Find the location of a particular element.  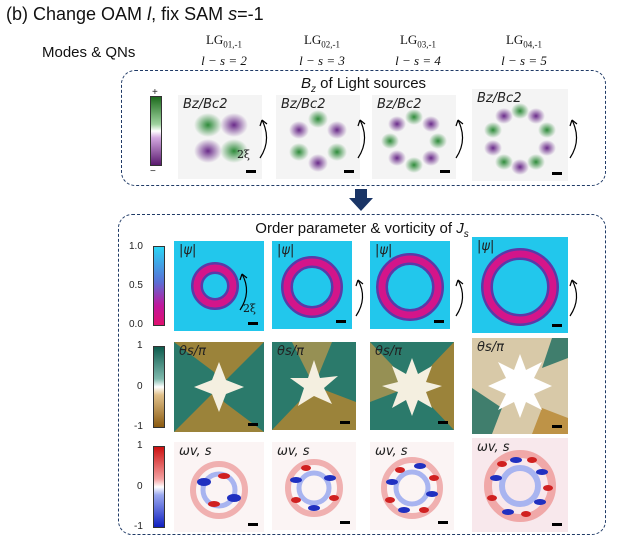

bz-tile-2: Bz/Bc2 is located at coordinates (318, 137).